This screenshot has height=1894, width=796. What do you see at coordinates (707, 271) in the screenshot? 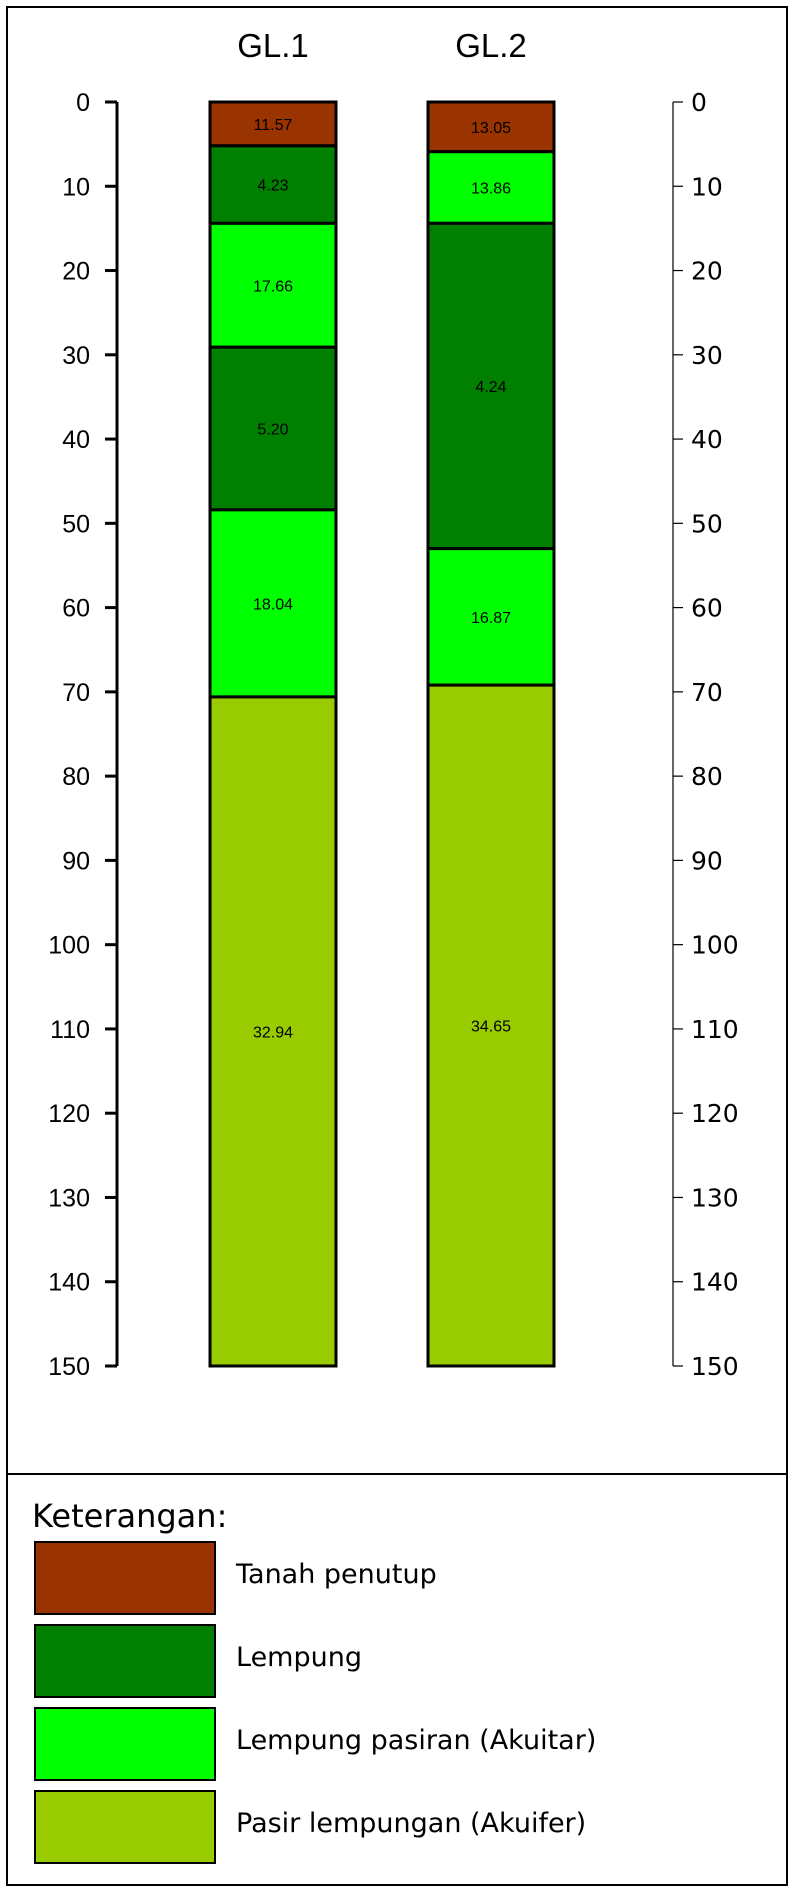
I see `right-tick-label: 20` at bounding box center [707, 271].